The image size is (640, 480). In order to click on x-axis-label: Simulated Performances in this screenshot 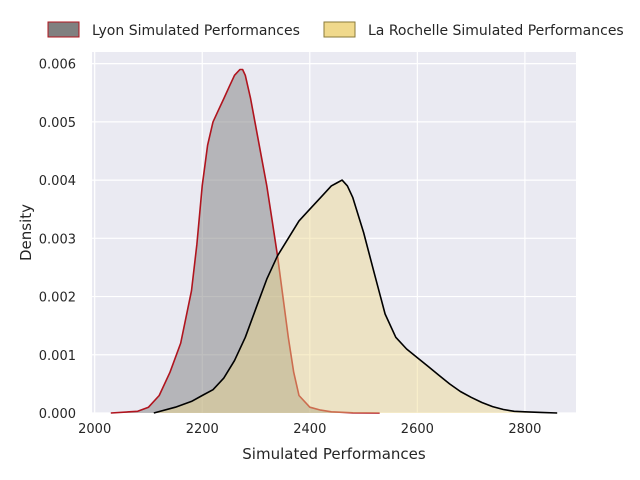, I will do `click(334, 454)`.